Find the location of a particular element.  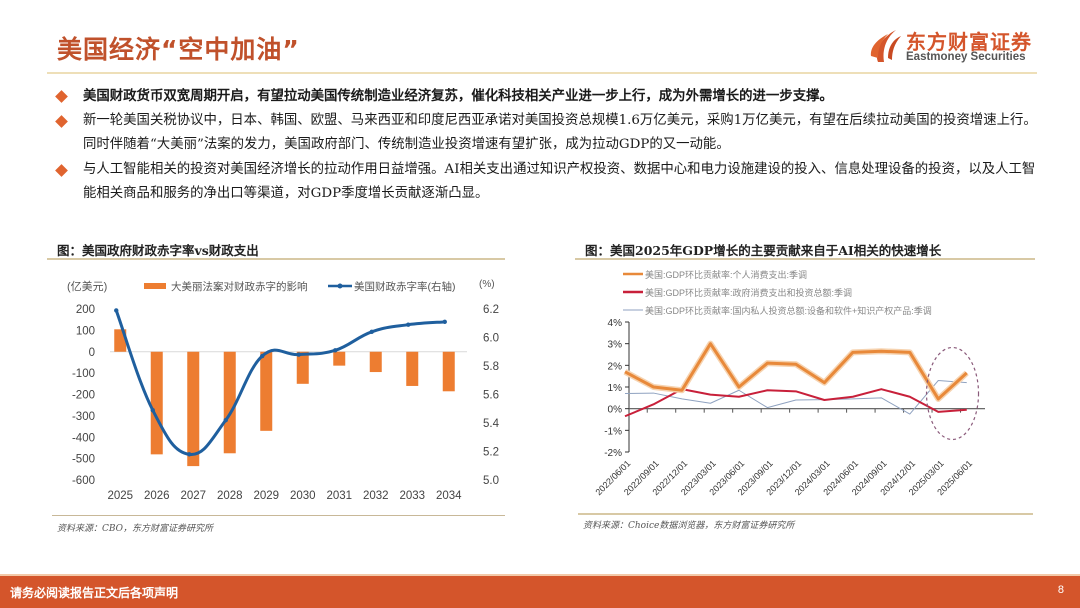

footer-top-line is located at coordinates (540, 575).